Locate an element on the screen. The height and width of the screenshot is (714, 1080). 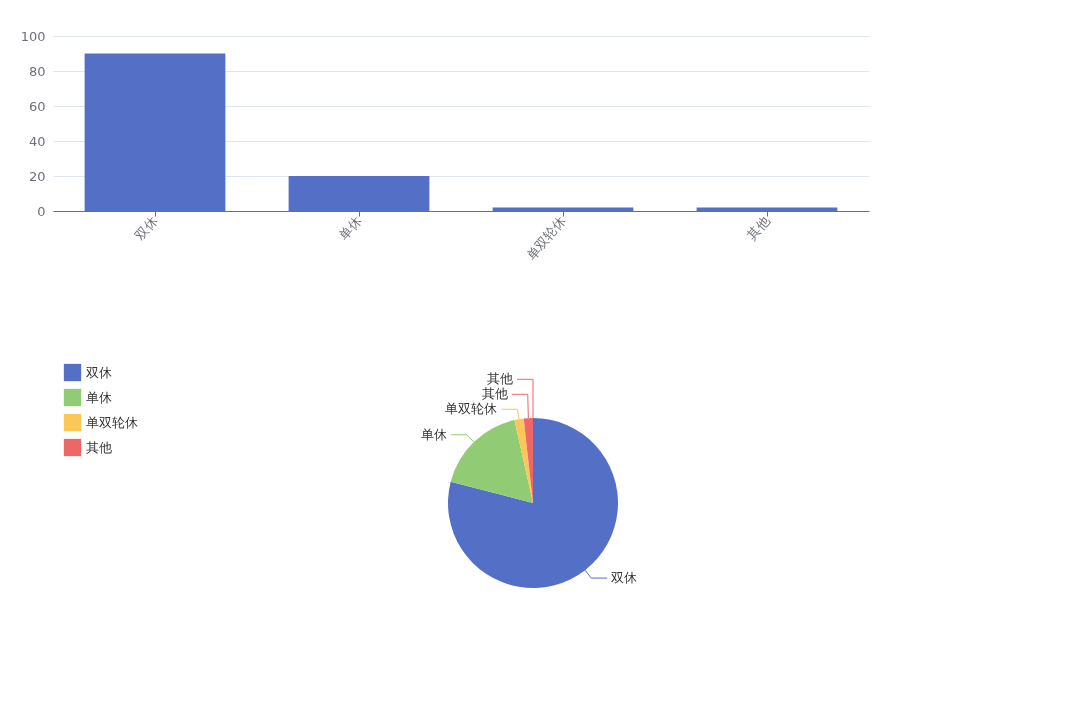
legend-label: 其他 is located at coordinates (99, 447).